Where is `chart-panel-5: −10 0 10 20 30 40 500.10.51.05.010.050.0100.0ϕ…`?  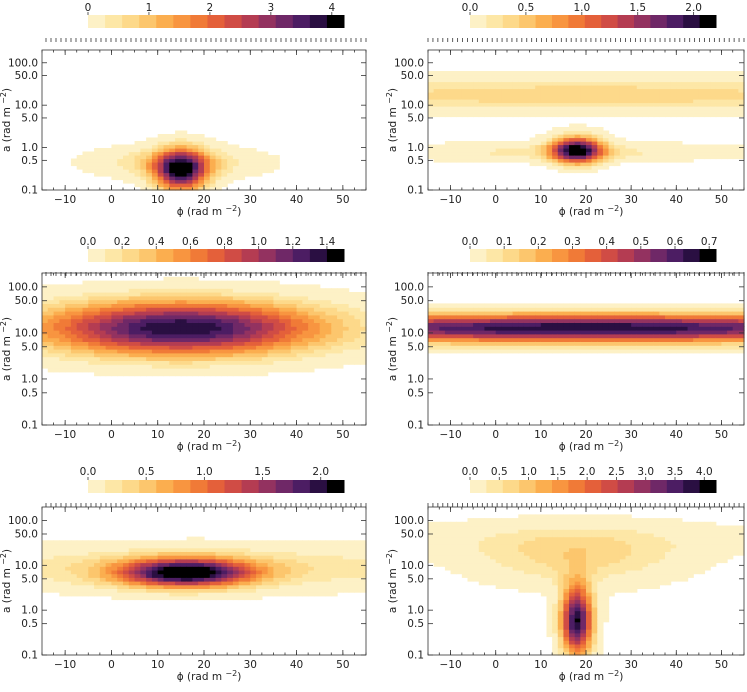 chart-panel-5: −10 0 10 20 30 40 500.10.51.05.010.050.0100.0ϕ… is located at coordinates (183, 594).